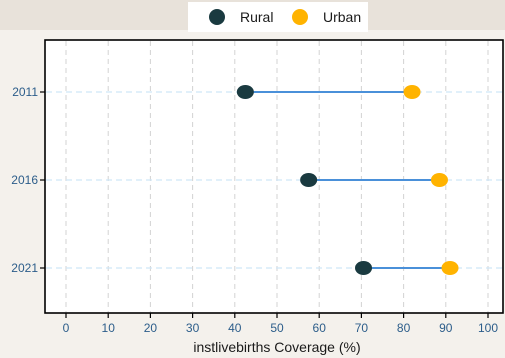 This screenshot has width=505, height=358. What do you see at coordinates (217, 17) in the screenshot?
I see `legend-marker-rural` at bounding box center [217, 17].